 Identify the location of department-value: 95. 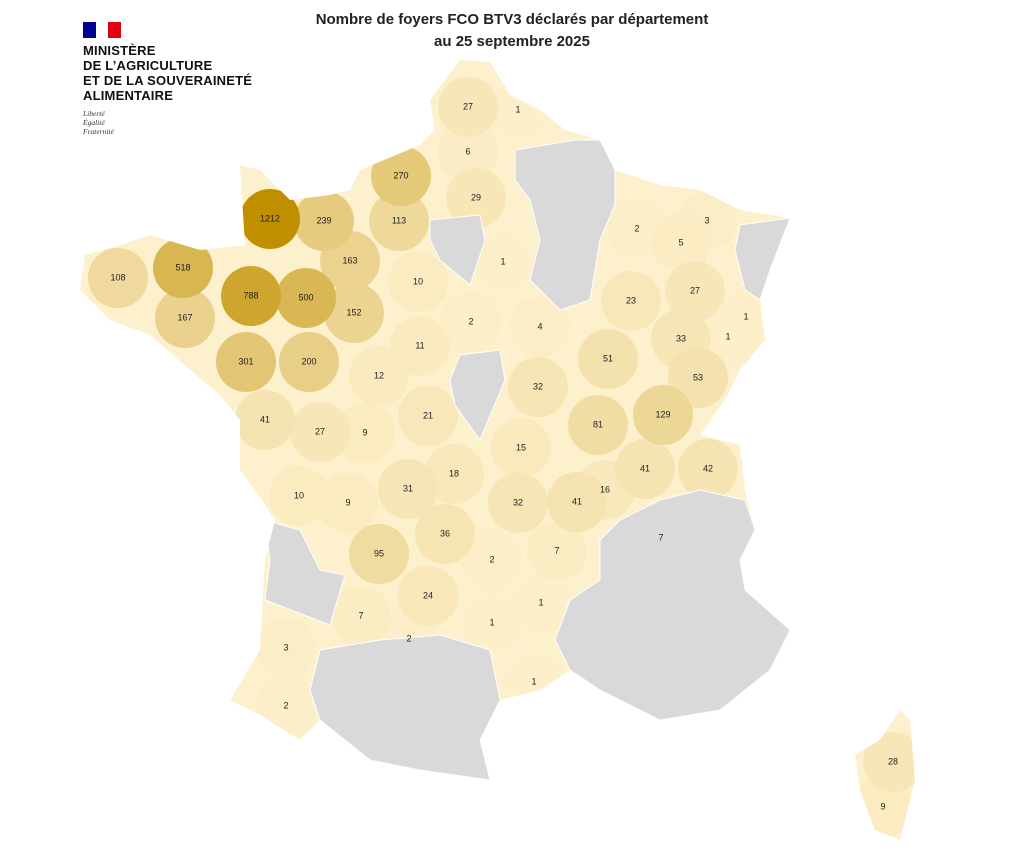
(379, 553).